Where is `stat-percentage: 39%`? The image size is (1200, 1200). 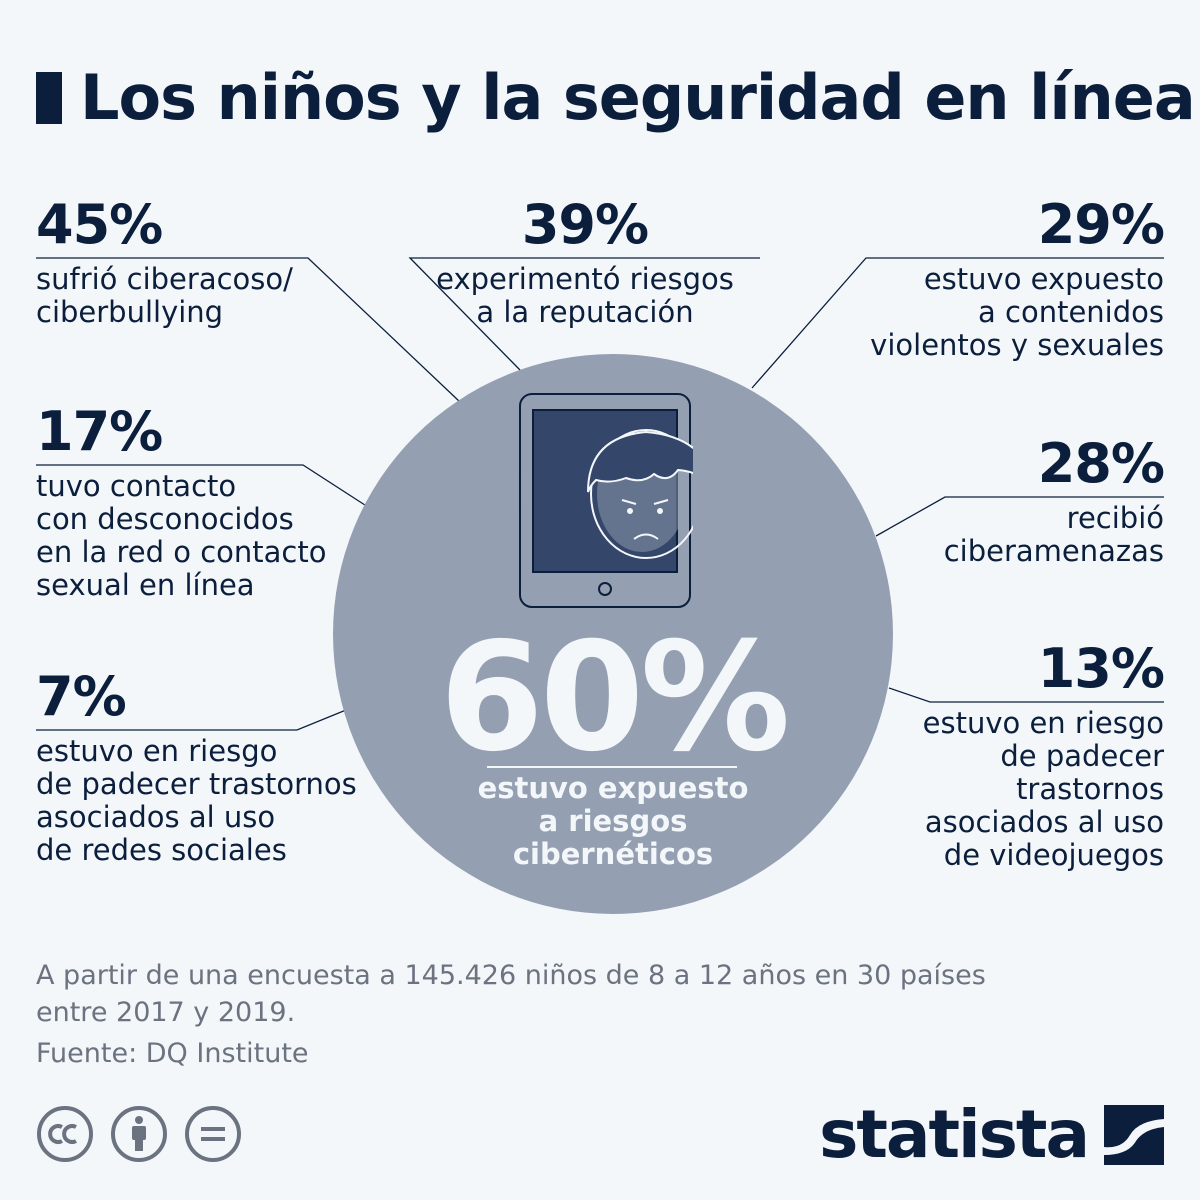
stat-percentage: 39% is located at coordinates (585, 224).